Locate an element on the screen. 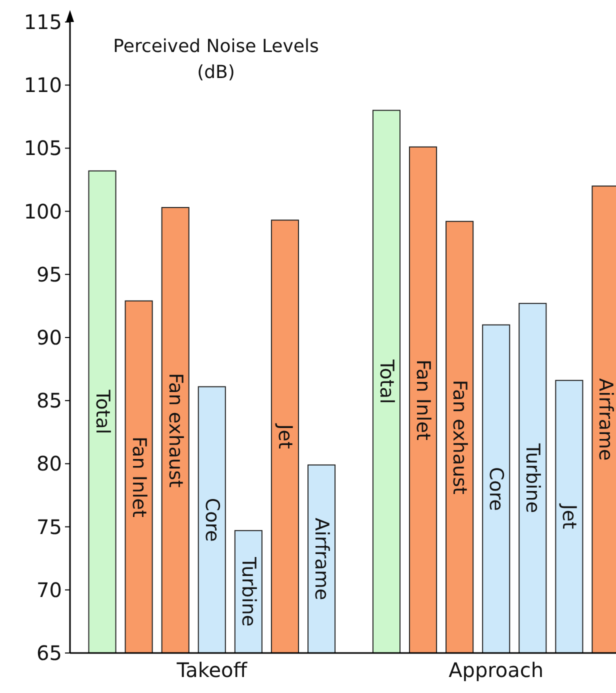  x-tick-label: Takeoff is located at coordinates (212, 670).